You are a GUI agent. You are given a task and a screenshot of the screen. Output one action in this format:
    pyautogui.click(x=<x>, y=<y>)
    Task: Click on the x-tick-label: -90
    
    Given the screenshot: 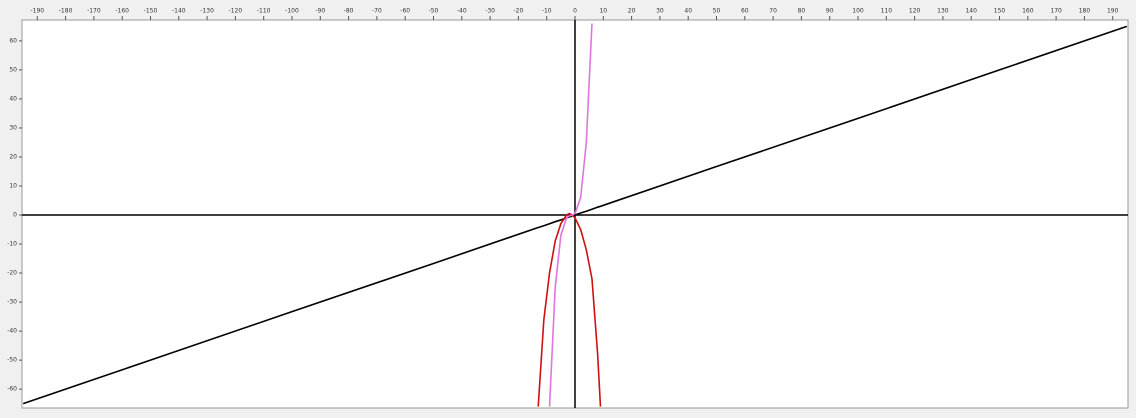 What is the action you would take?
    pyautogui.click(x=320, y=11)
    